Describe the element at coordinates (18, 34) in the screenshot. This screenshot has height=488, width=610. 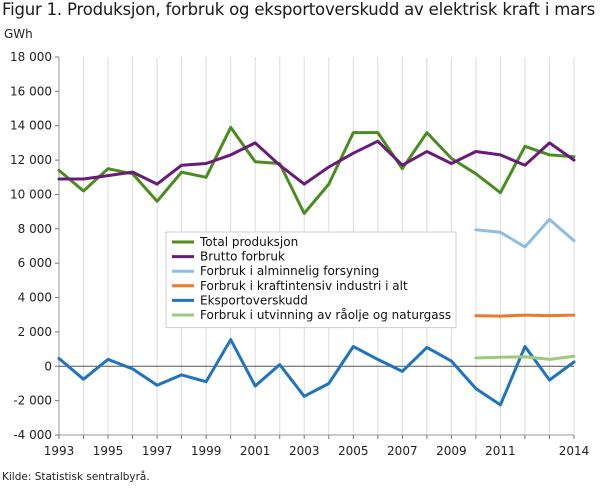
I see `y-axis-unit-label: GWh` at that location.